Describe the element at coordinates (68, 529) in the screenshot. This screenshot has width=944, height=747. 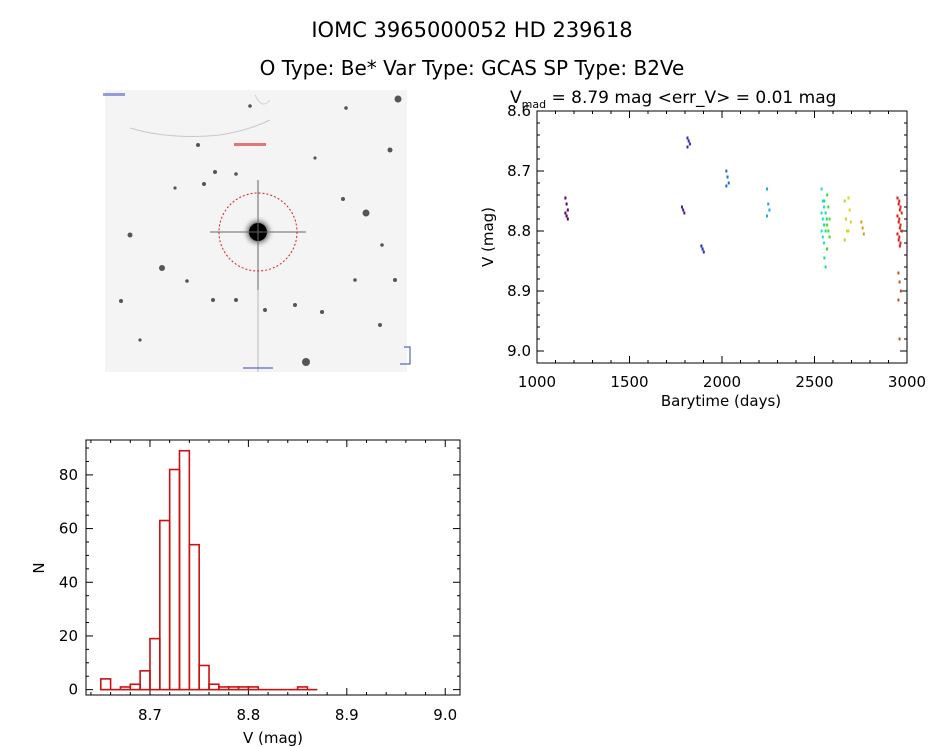
I see `hist-ytick-label: 60` at that location.